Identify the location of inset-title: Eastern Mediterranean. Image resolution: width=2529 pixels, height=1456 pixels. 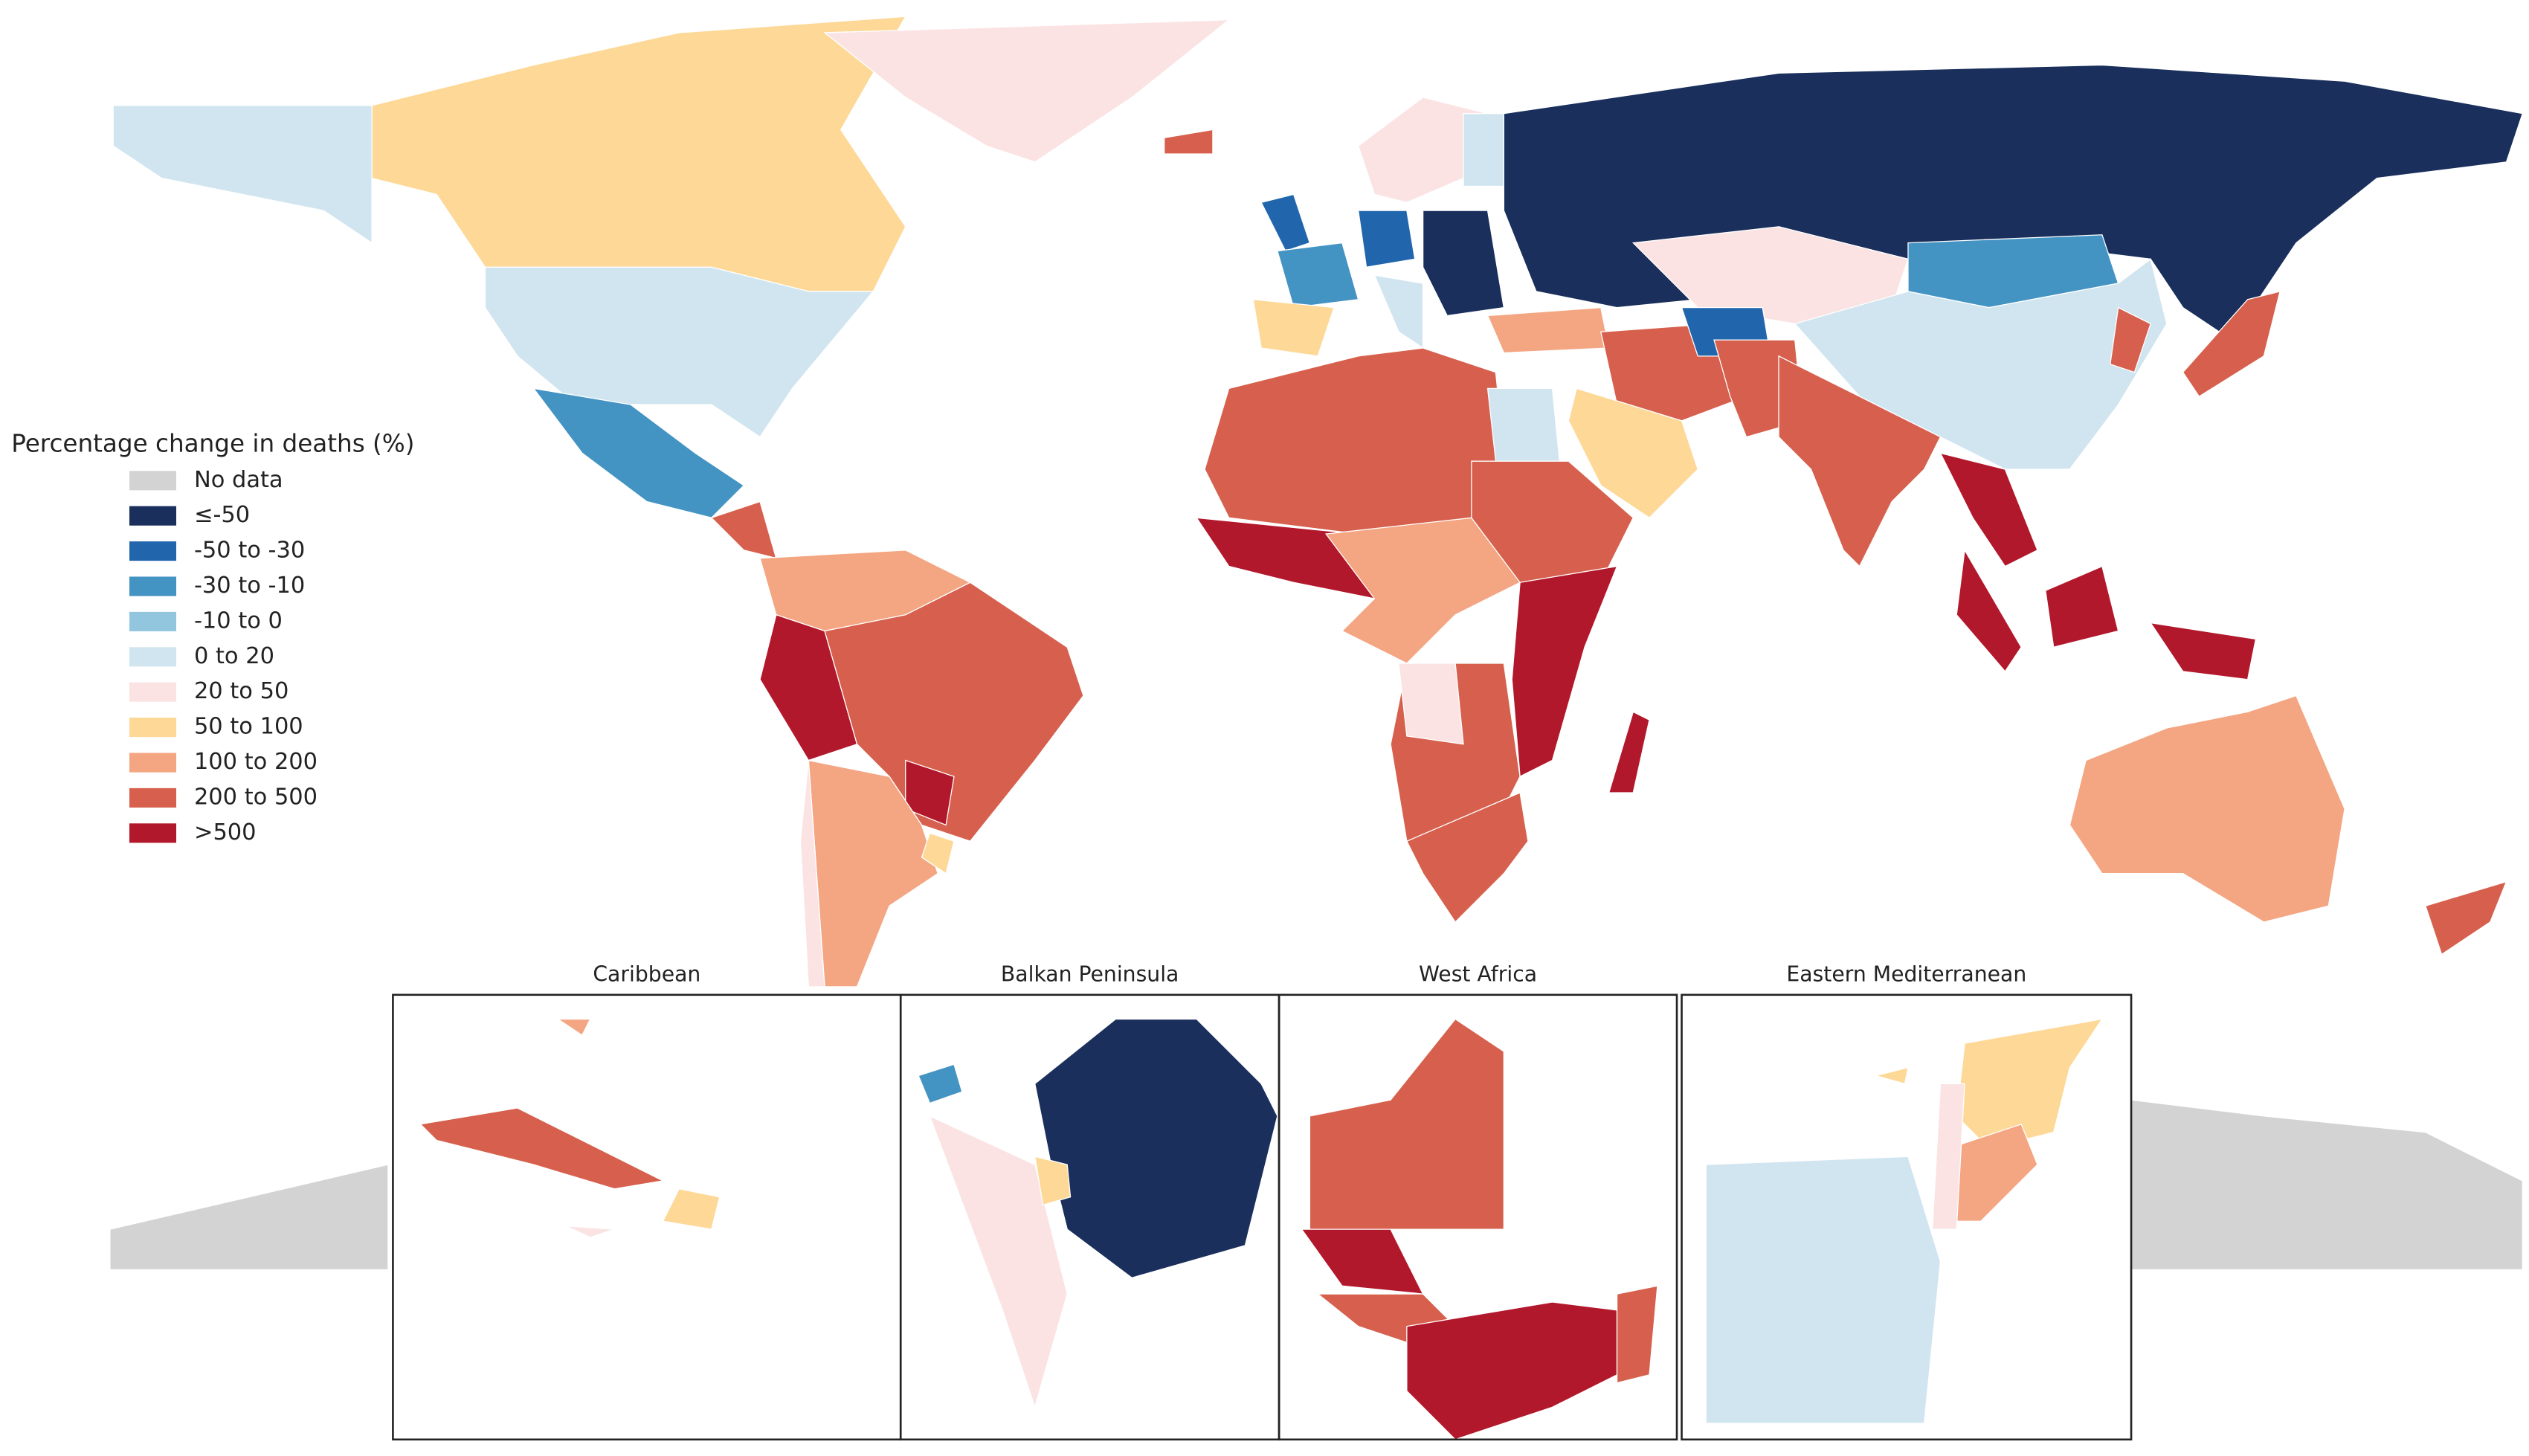
(1906, 975).